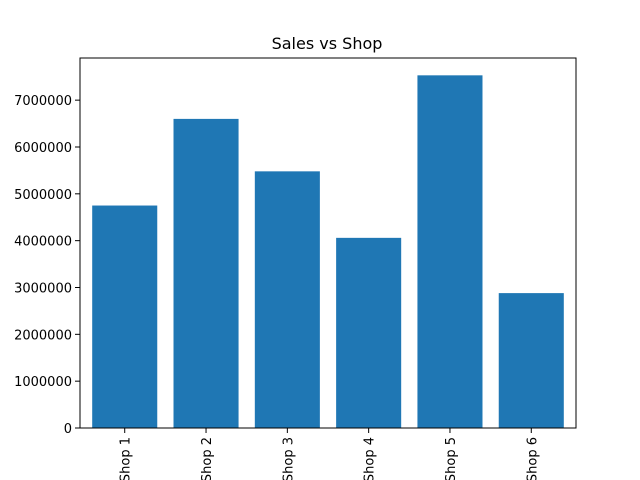 This screenshot has width=640, height=480. What do you see at coordinates (43, 382) in the screenshot?
I see `y-tick-label: 1000000` at bounding box center [43, 382].